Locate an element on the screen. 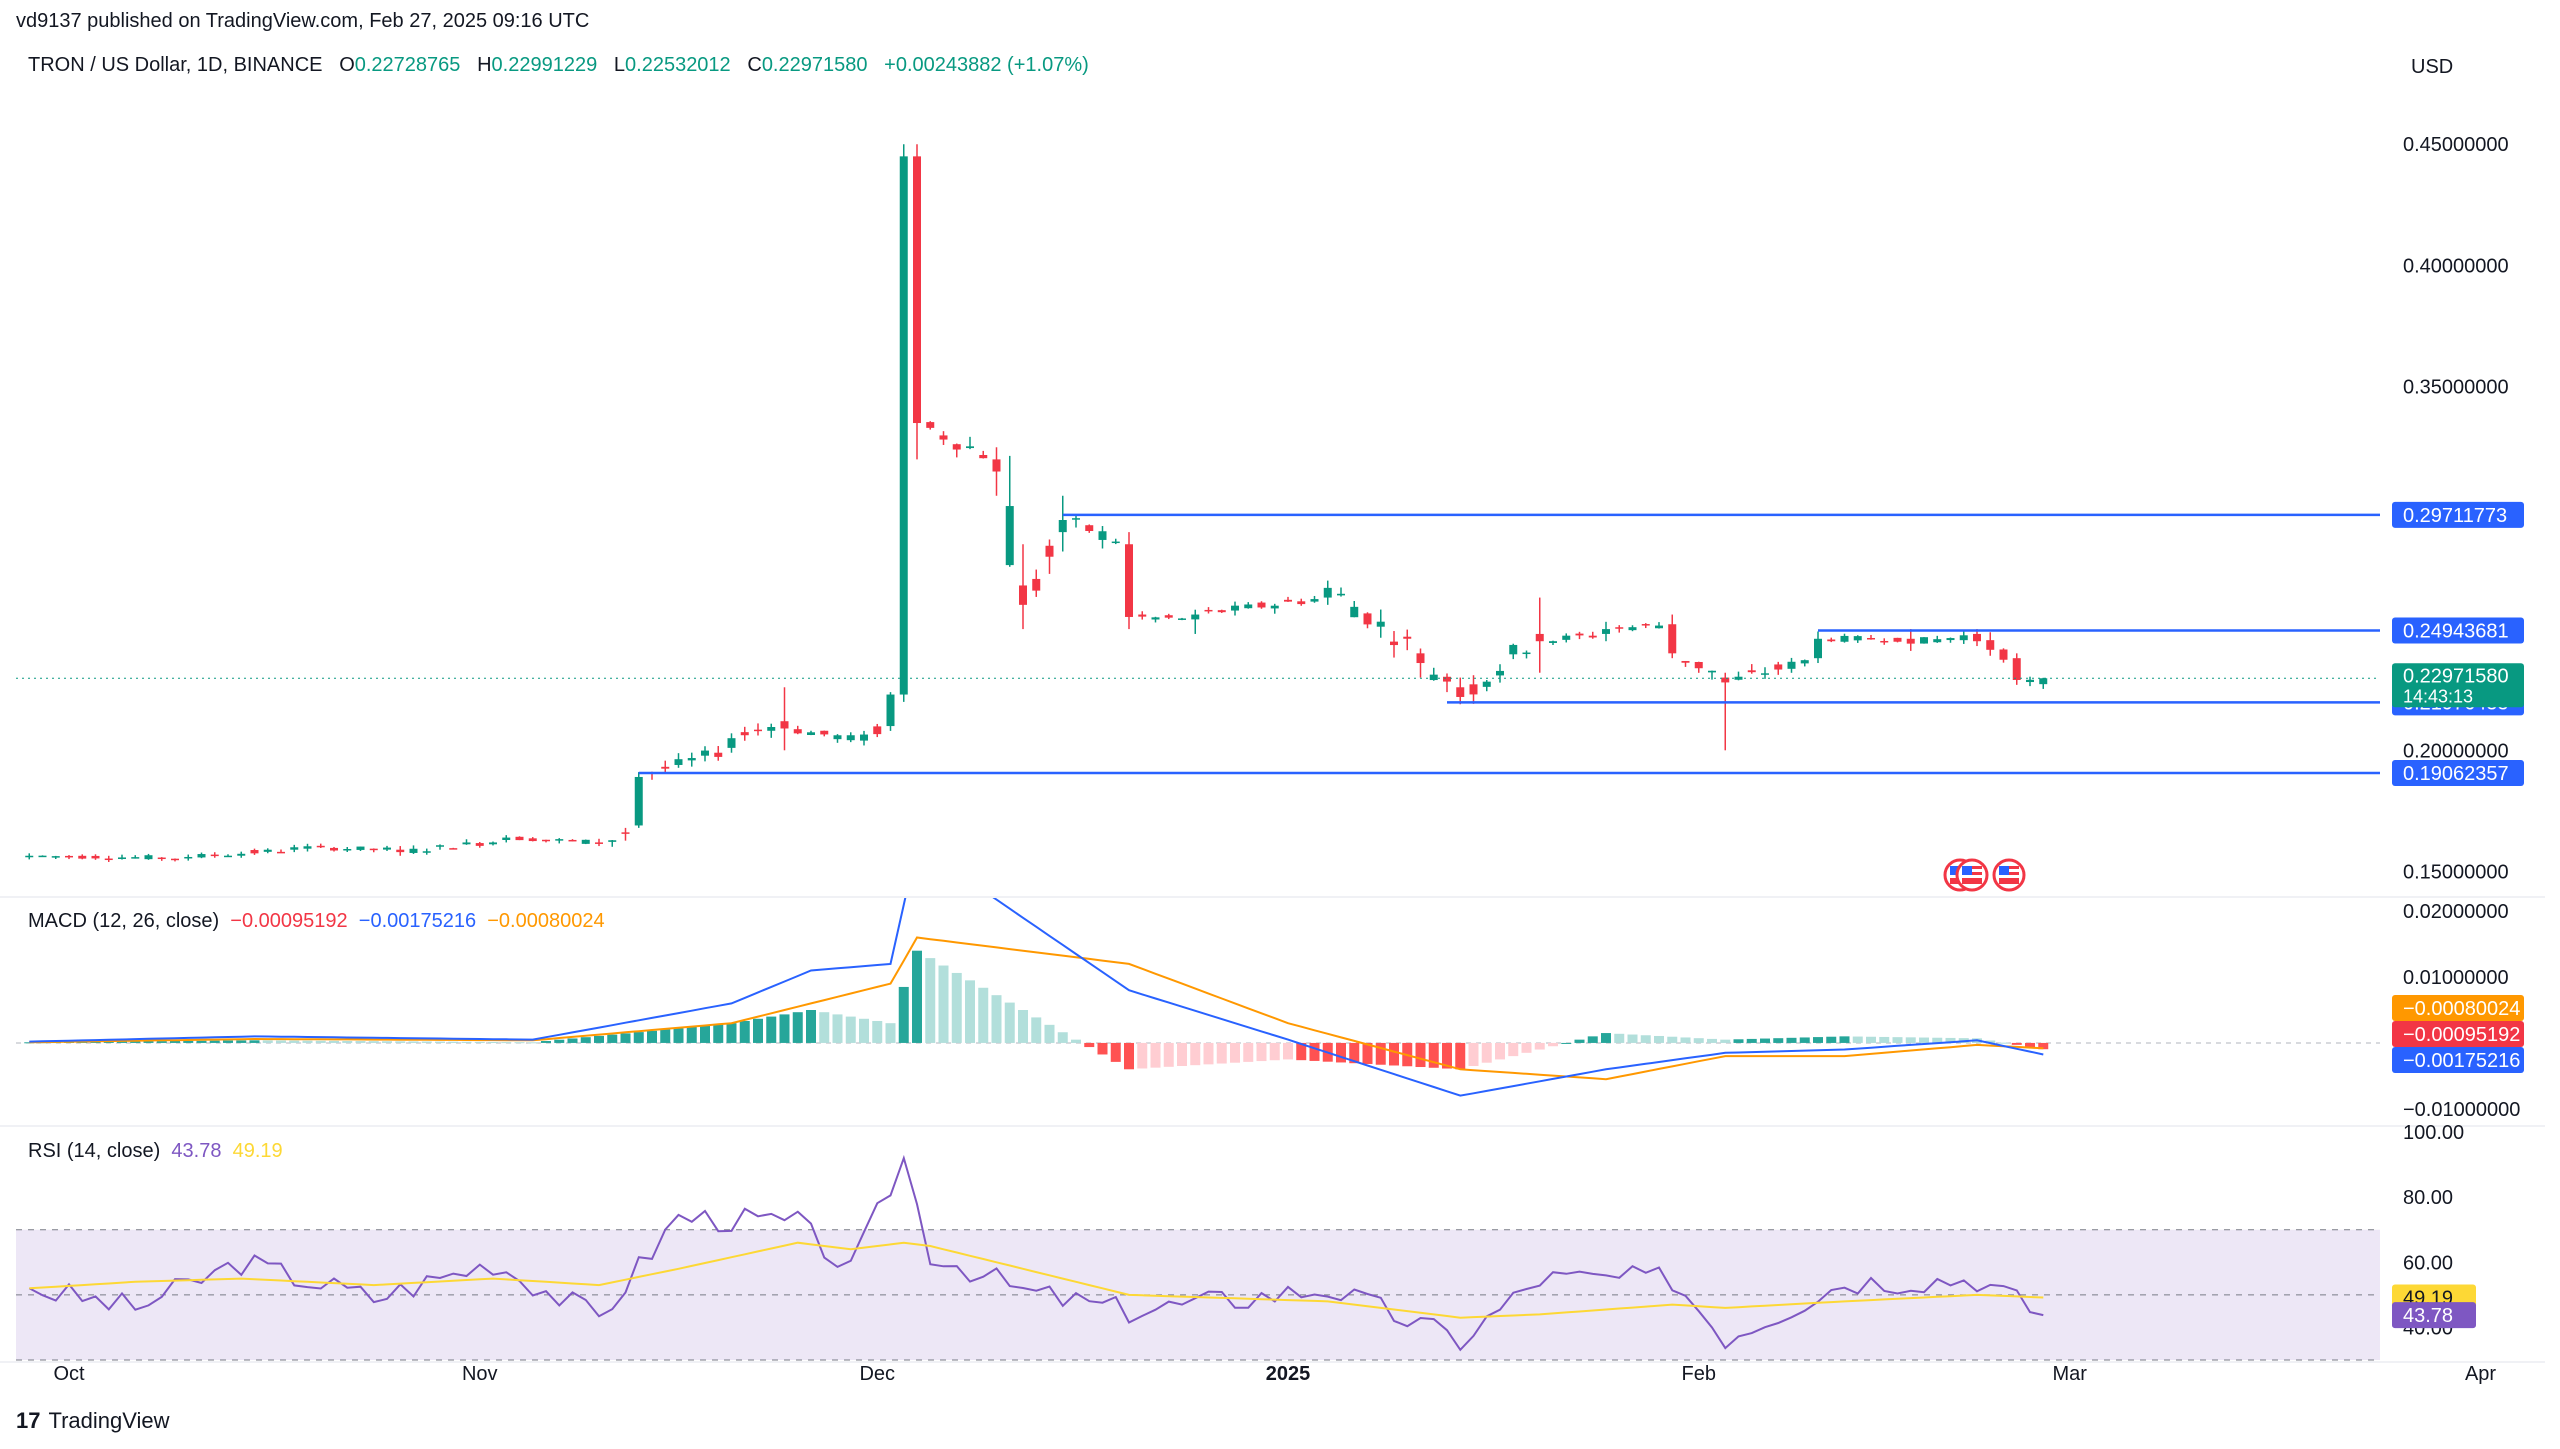  macd-signal-label-bg is located at coordinates (2458, 1008).